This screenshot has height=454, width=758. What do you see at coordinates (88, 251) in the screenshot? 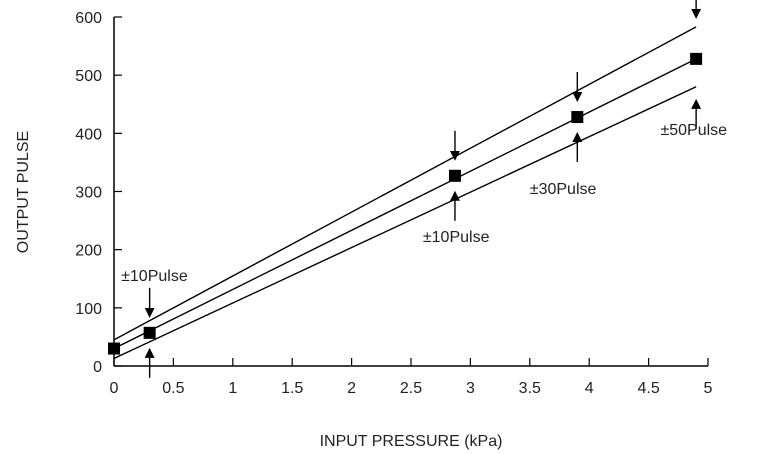
I see `y-tick-label: 200` at bounding box center [88, 251].